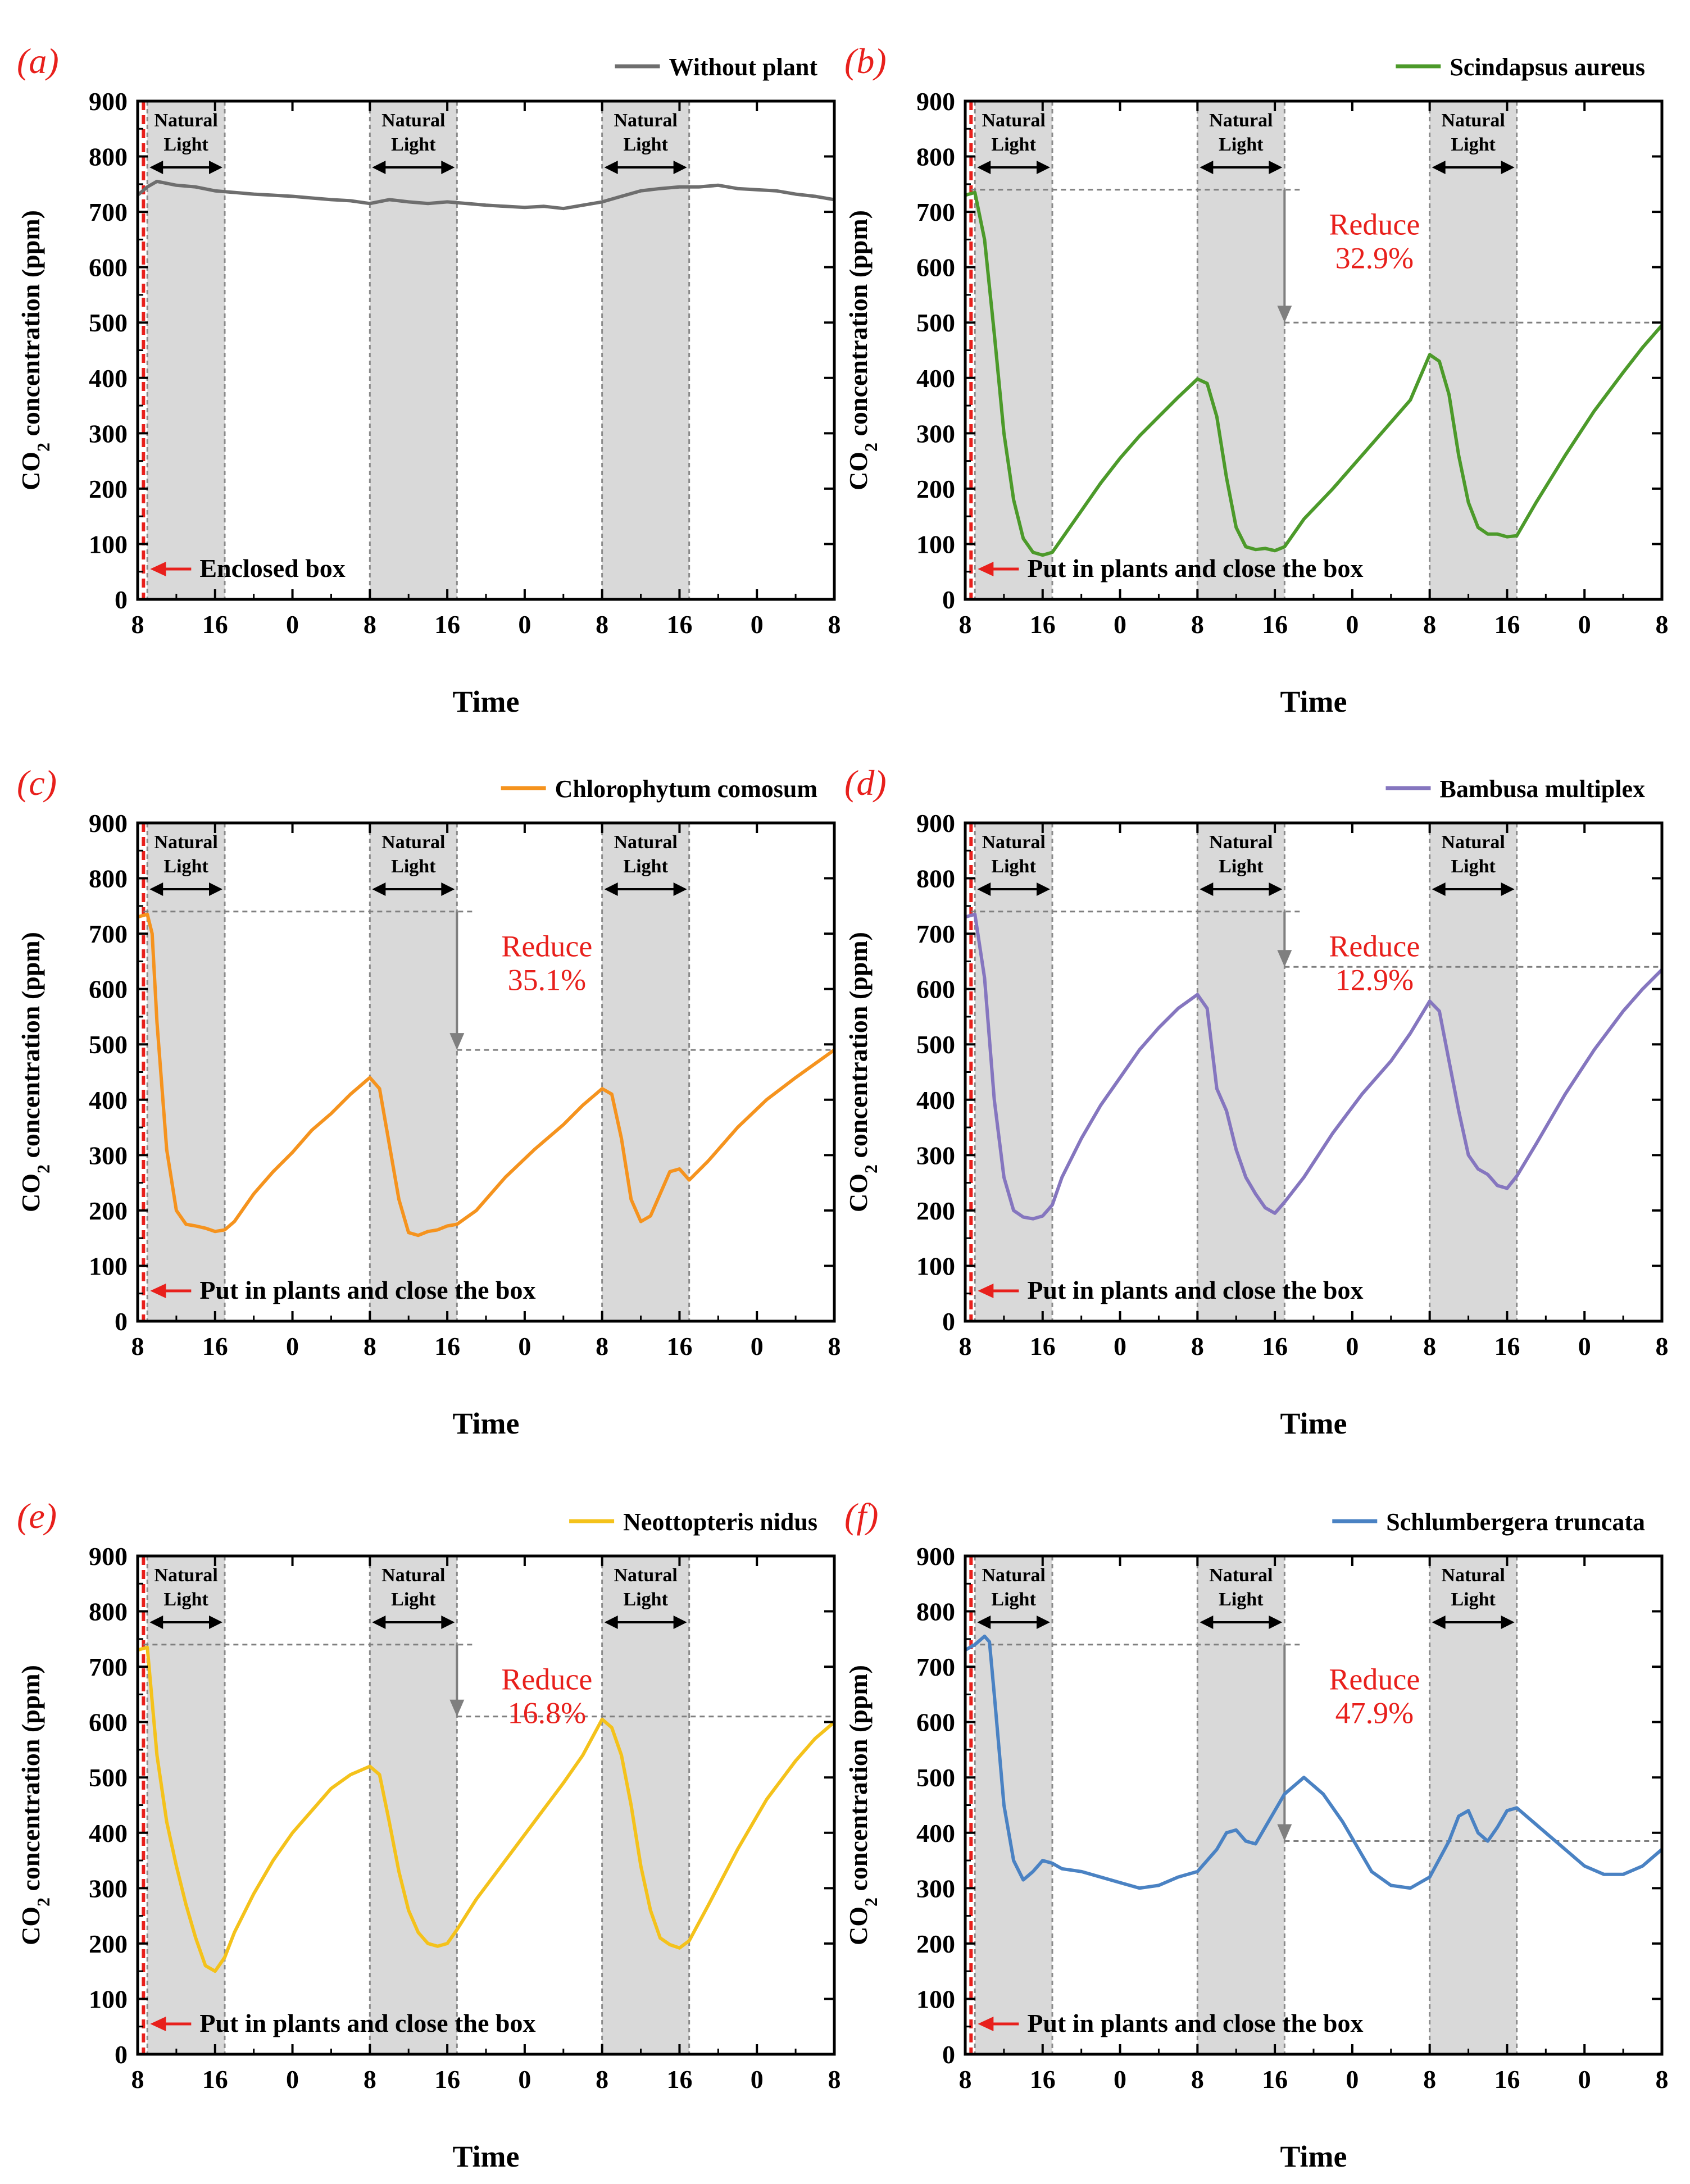 The width and height of the screenshot is (1690, 2184). I want to click on y-tick-label: 900, so click(935, 1556).